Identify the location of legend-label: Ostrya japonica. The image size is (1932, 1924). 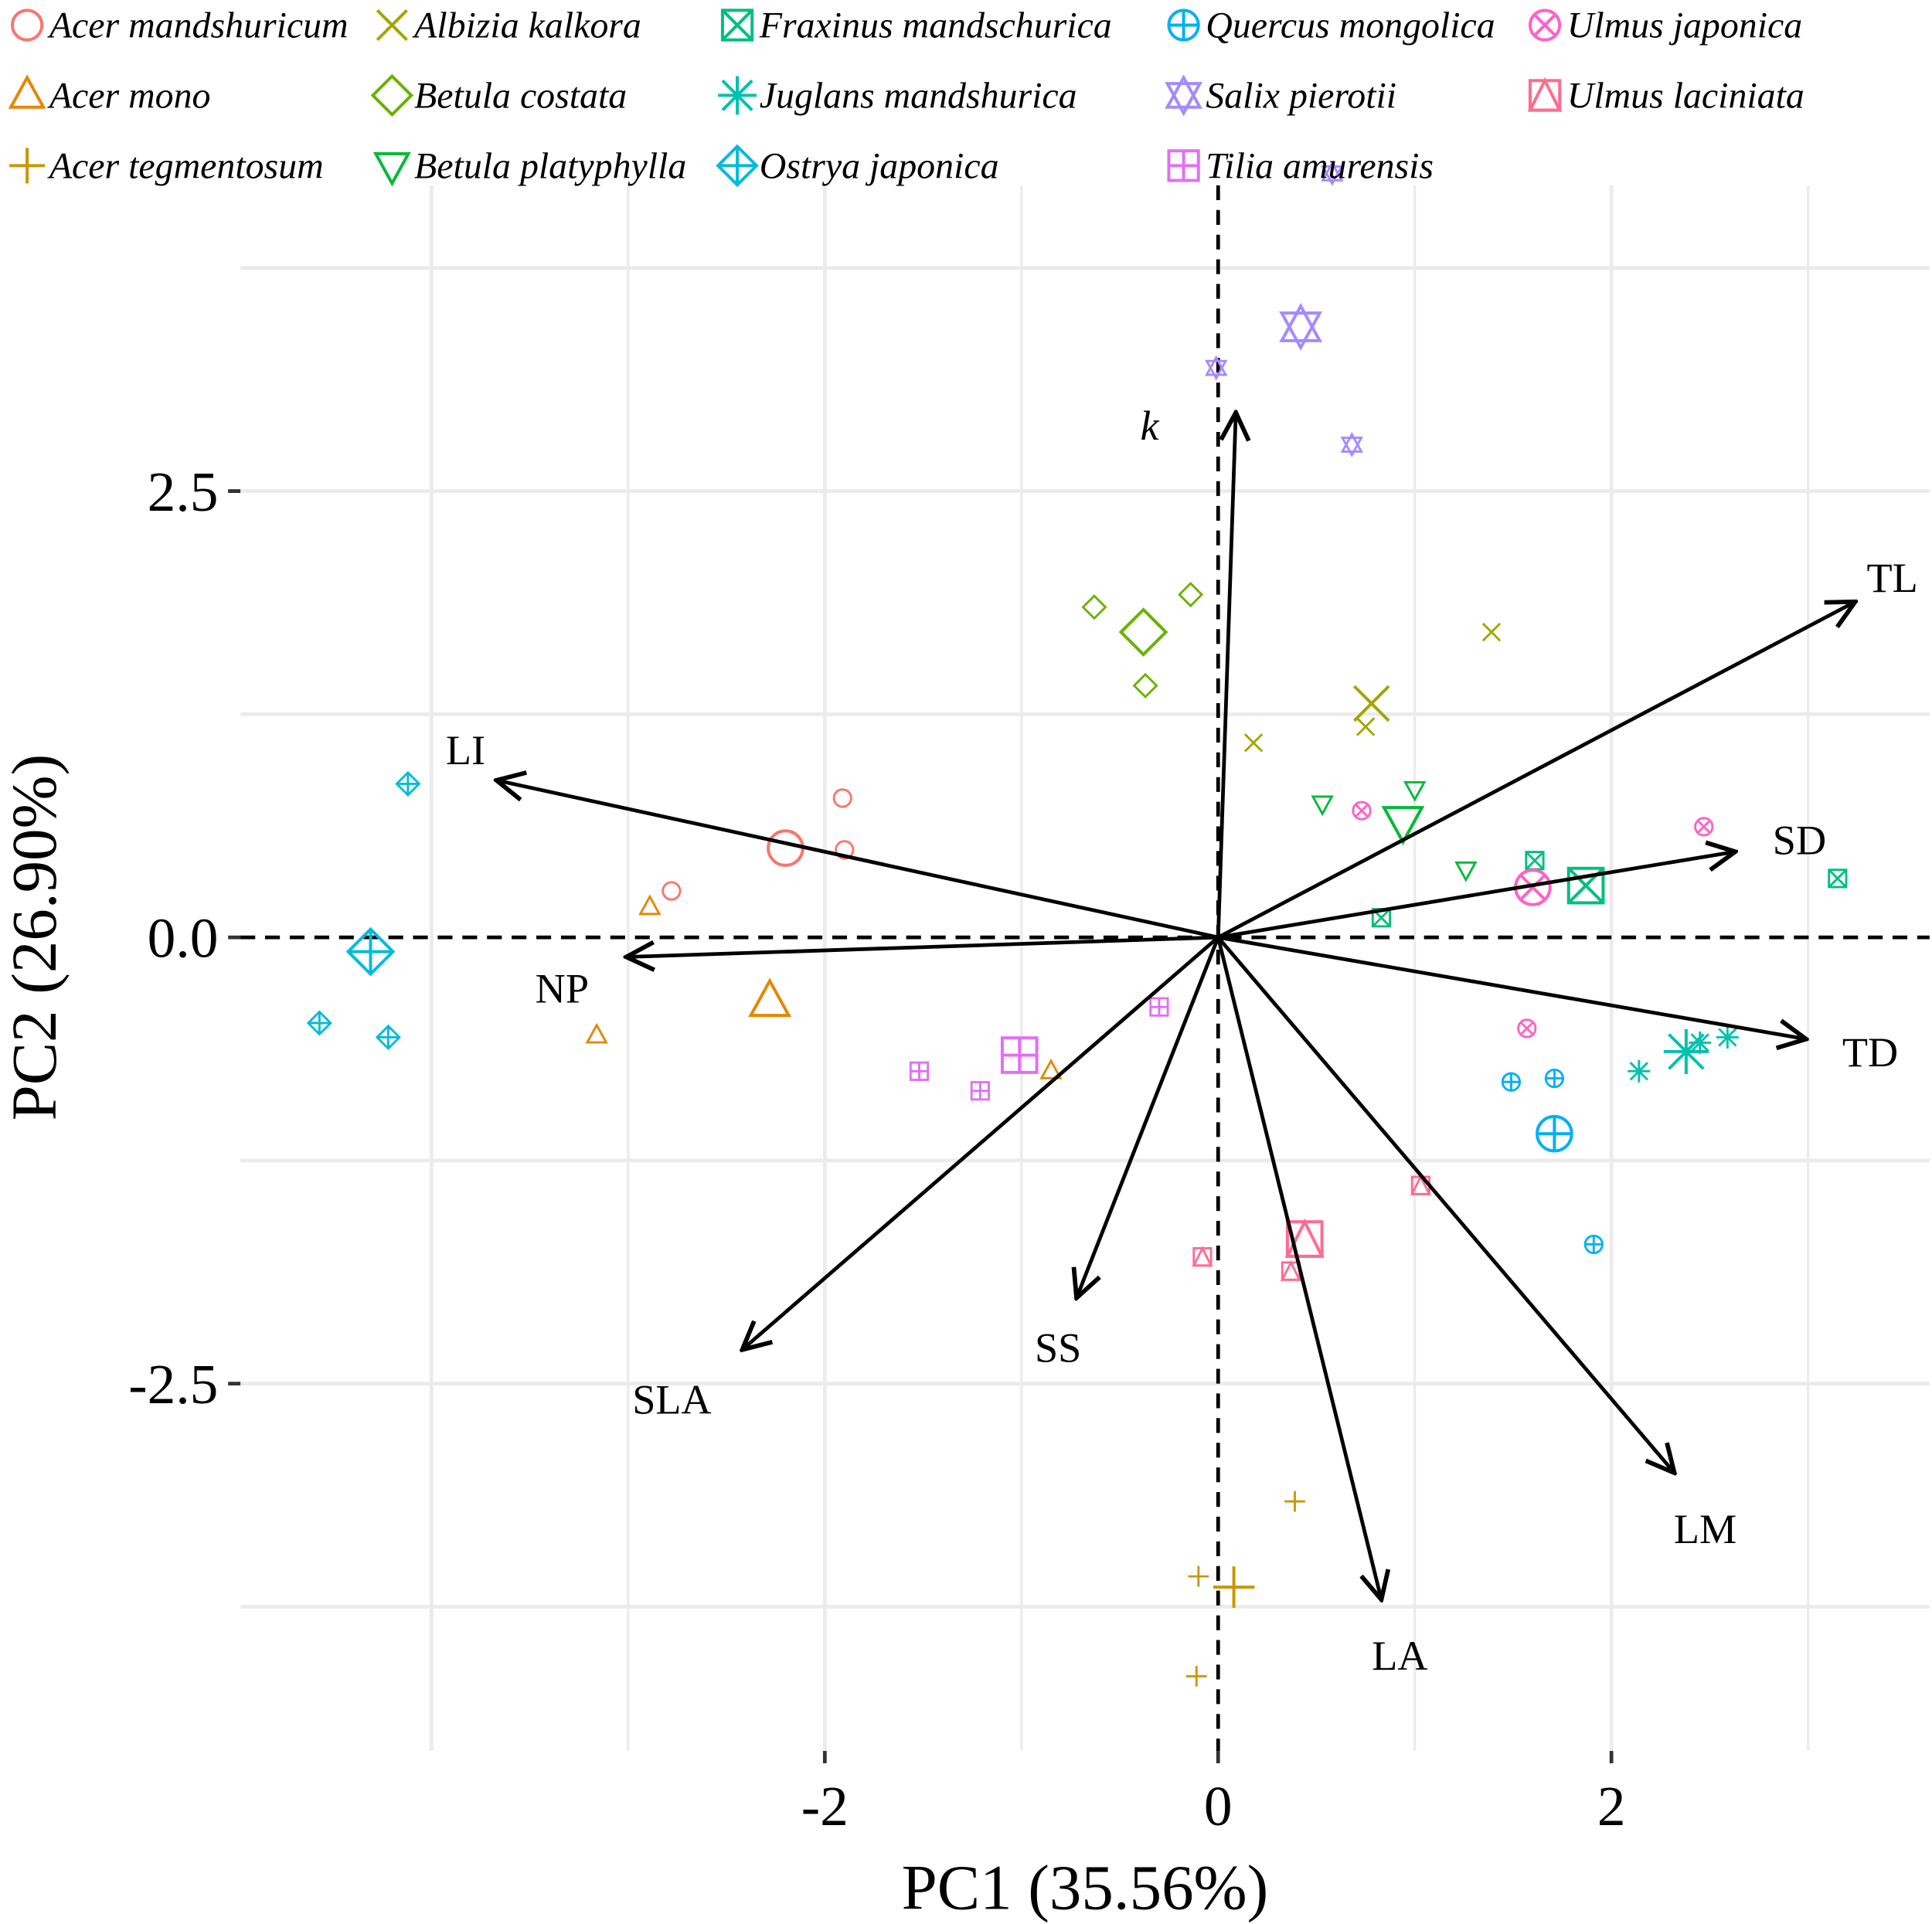
(879, 165).